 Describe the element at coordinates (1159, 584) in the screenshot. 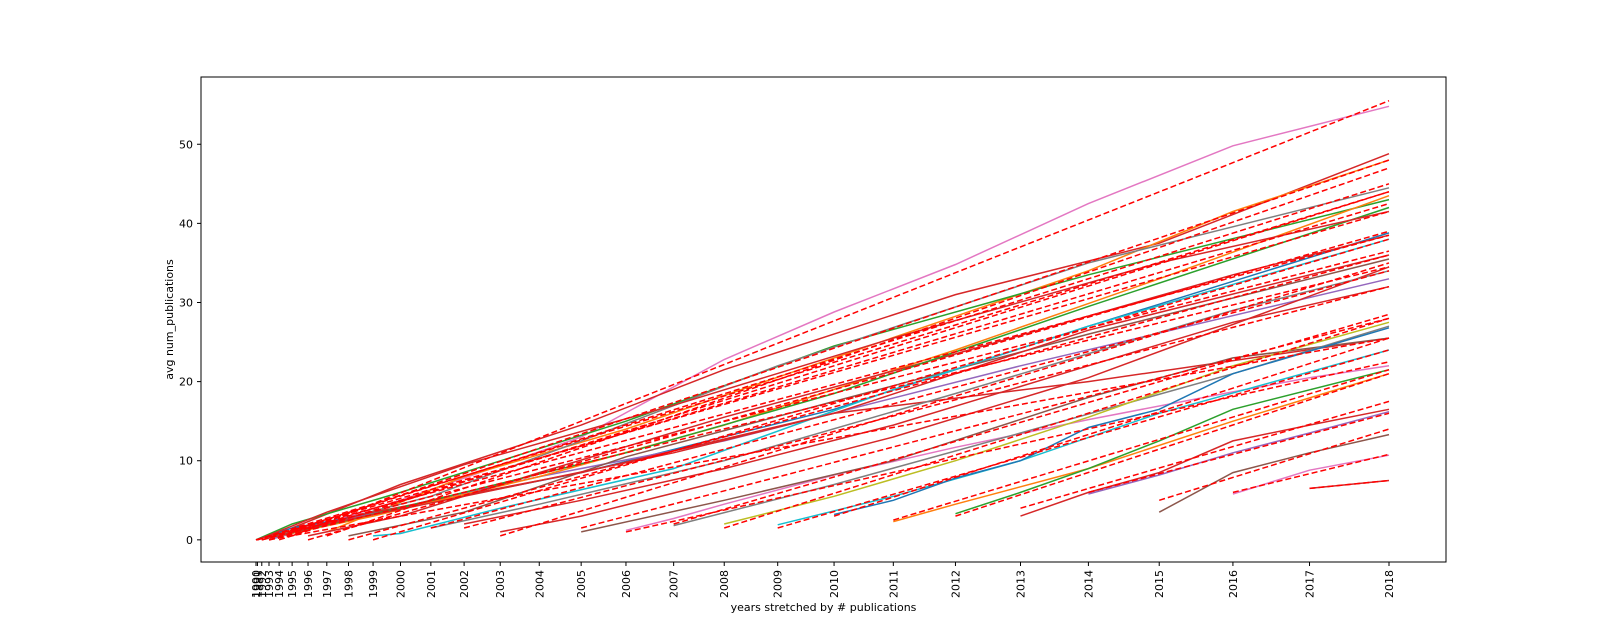

I see `x-tick-label: 2015` at that location.